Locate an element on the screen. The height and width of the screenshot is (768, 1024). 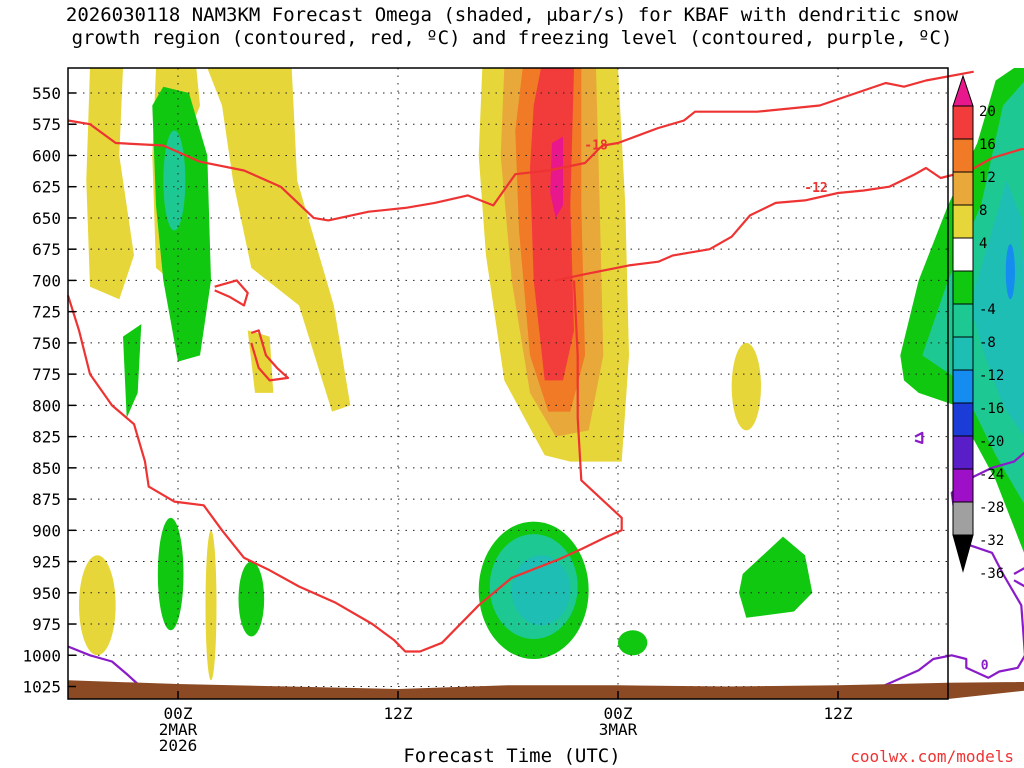
x-tick-label: 3MAR is located at coordinates (618, 729).